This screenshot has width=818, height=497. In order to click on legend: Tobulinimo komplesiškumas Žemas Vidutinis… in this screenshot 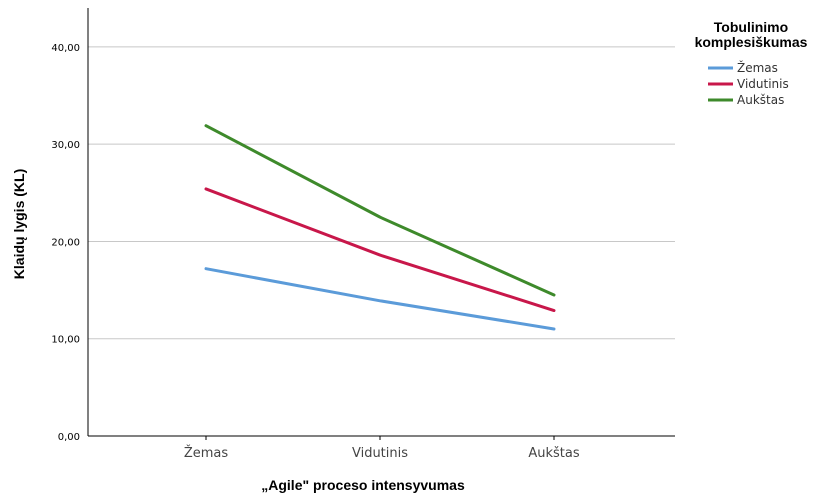, I will do `click(751, 63)`.